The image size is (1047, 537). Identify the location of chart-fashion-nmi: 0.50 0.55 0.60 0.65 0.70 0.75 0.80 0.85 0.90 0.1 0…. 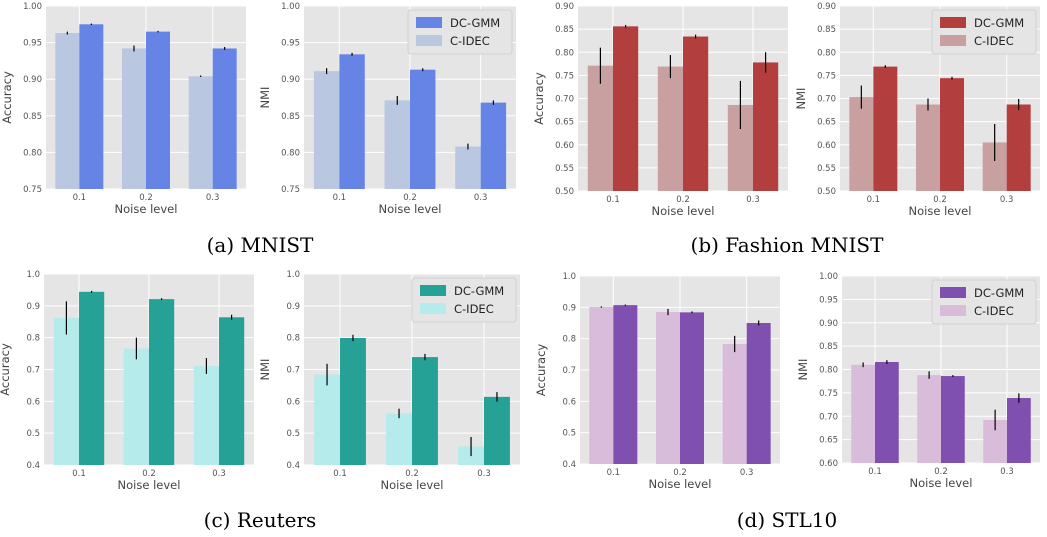
(917, 110).